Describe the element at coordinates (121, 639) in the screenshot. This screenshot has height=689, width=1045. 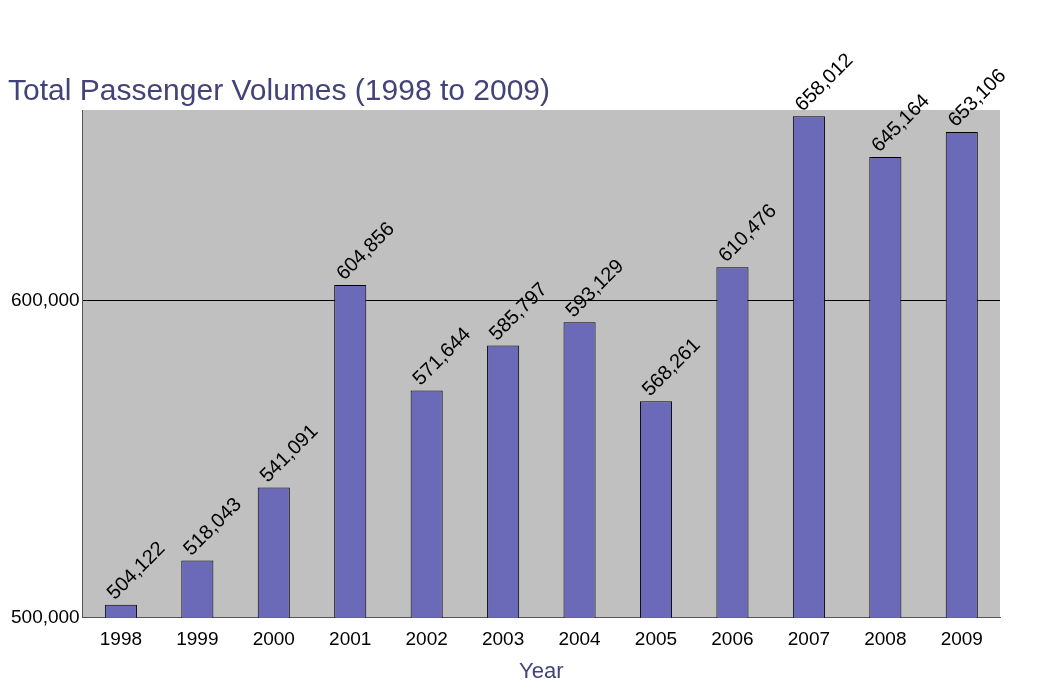
I see `x-tick-label: 1998` at that location.